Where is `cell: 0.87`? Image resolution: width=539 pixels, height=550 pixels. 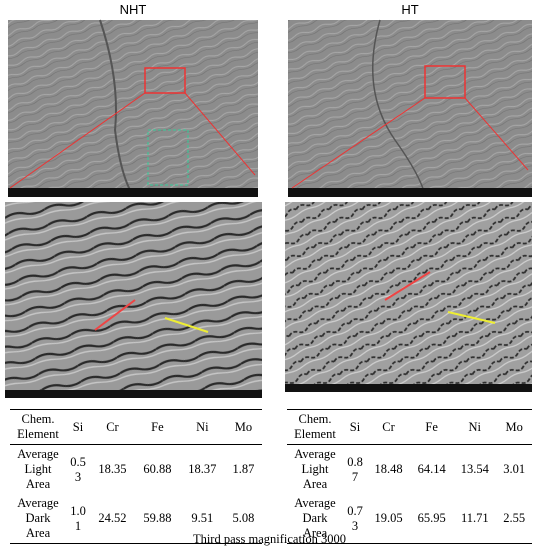 cell: 0.87 is located at coordinates (355, 469).